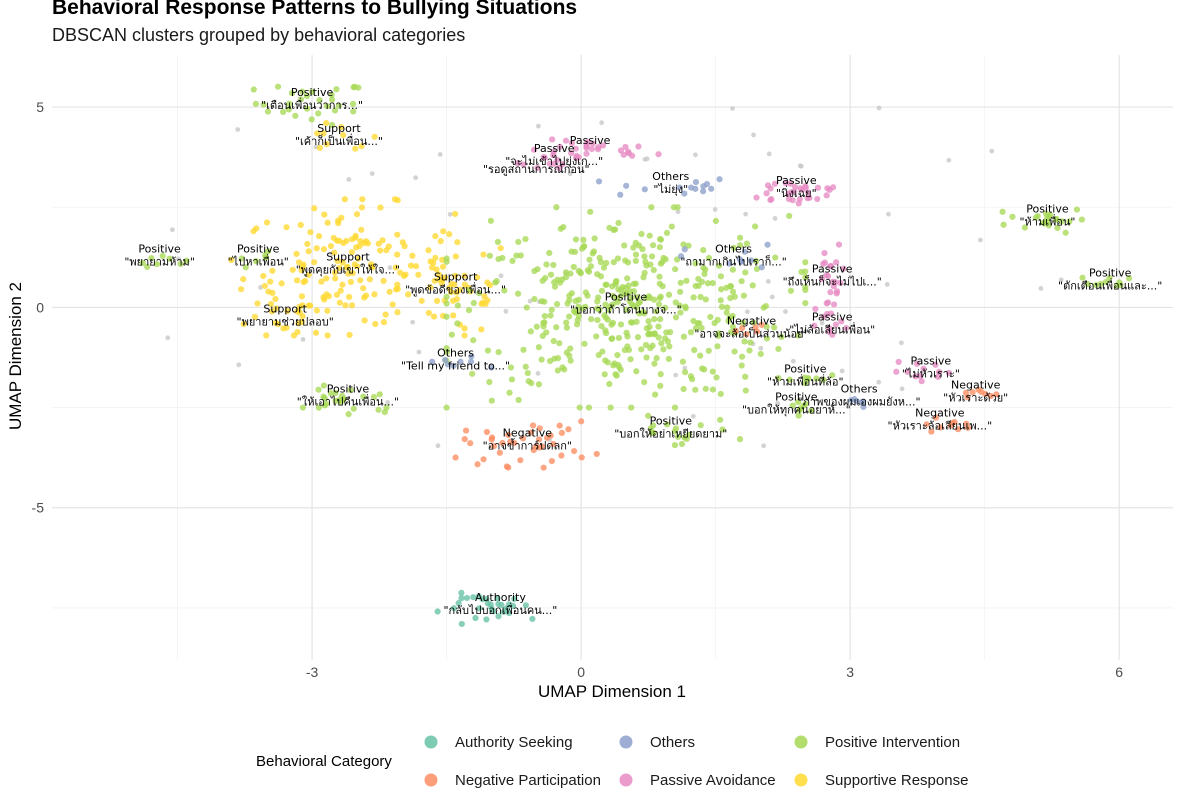  What do you see at coordinates (832, 268) in the screenshot?
I see `cluster-label-category: Passive` at bounding box center [832, 268].